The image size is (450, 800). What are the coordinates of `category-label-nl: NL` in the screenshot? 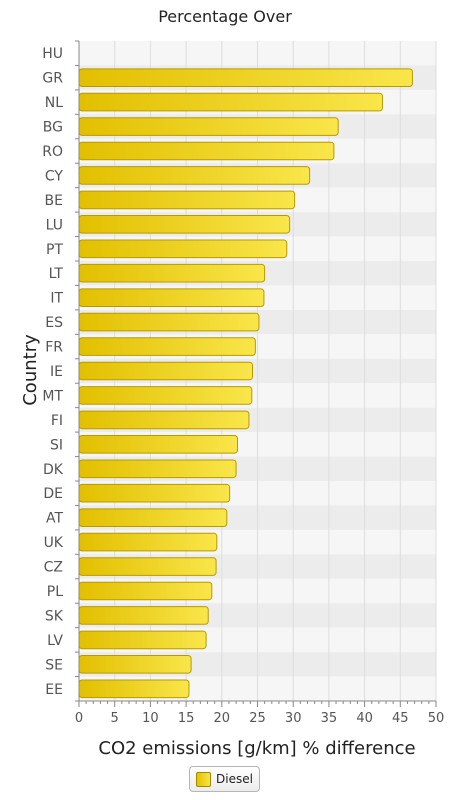 It's located at (54, 103).